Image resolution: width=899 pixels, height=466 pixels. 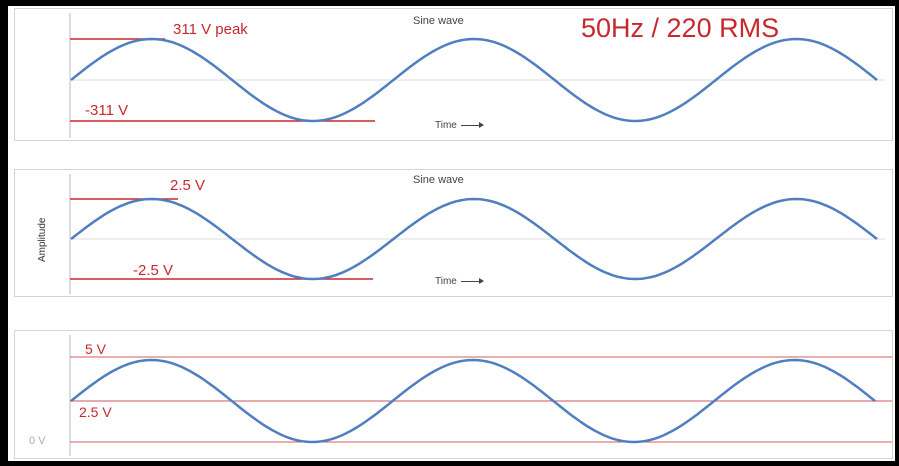 I want to click on level-label-bottom: 0 V, so click(x=37, y=441).